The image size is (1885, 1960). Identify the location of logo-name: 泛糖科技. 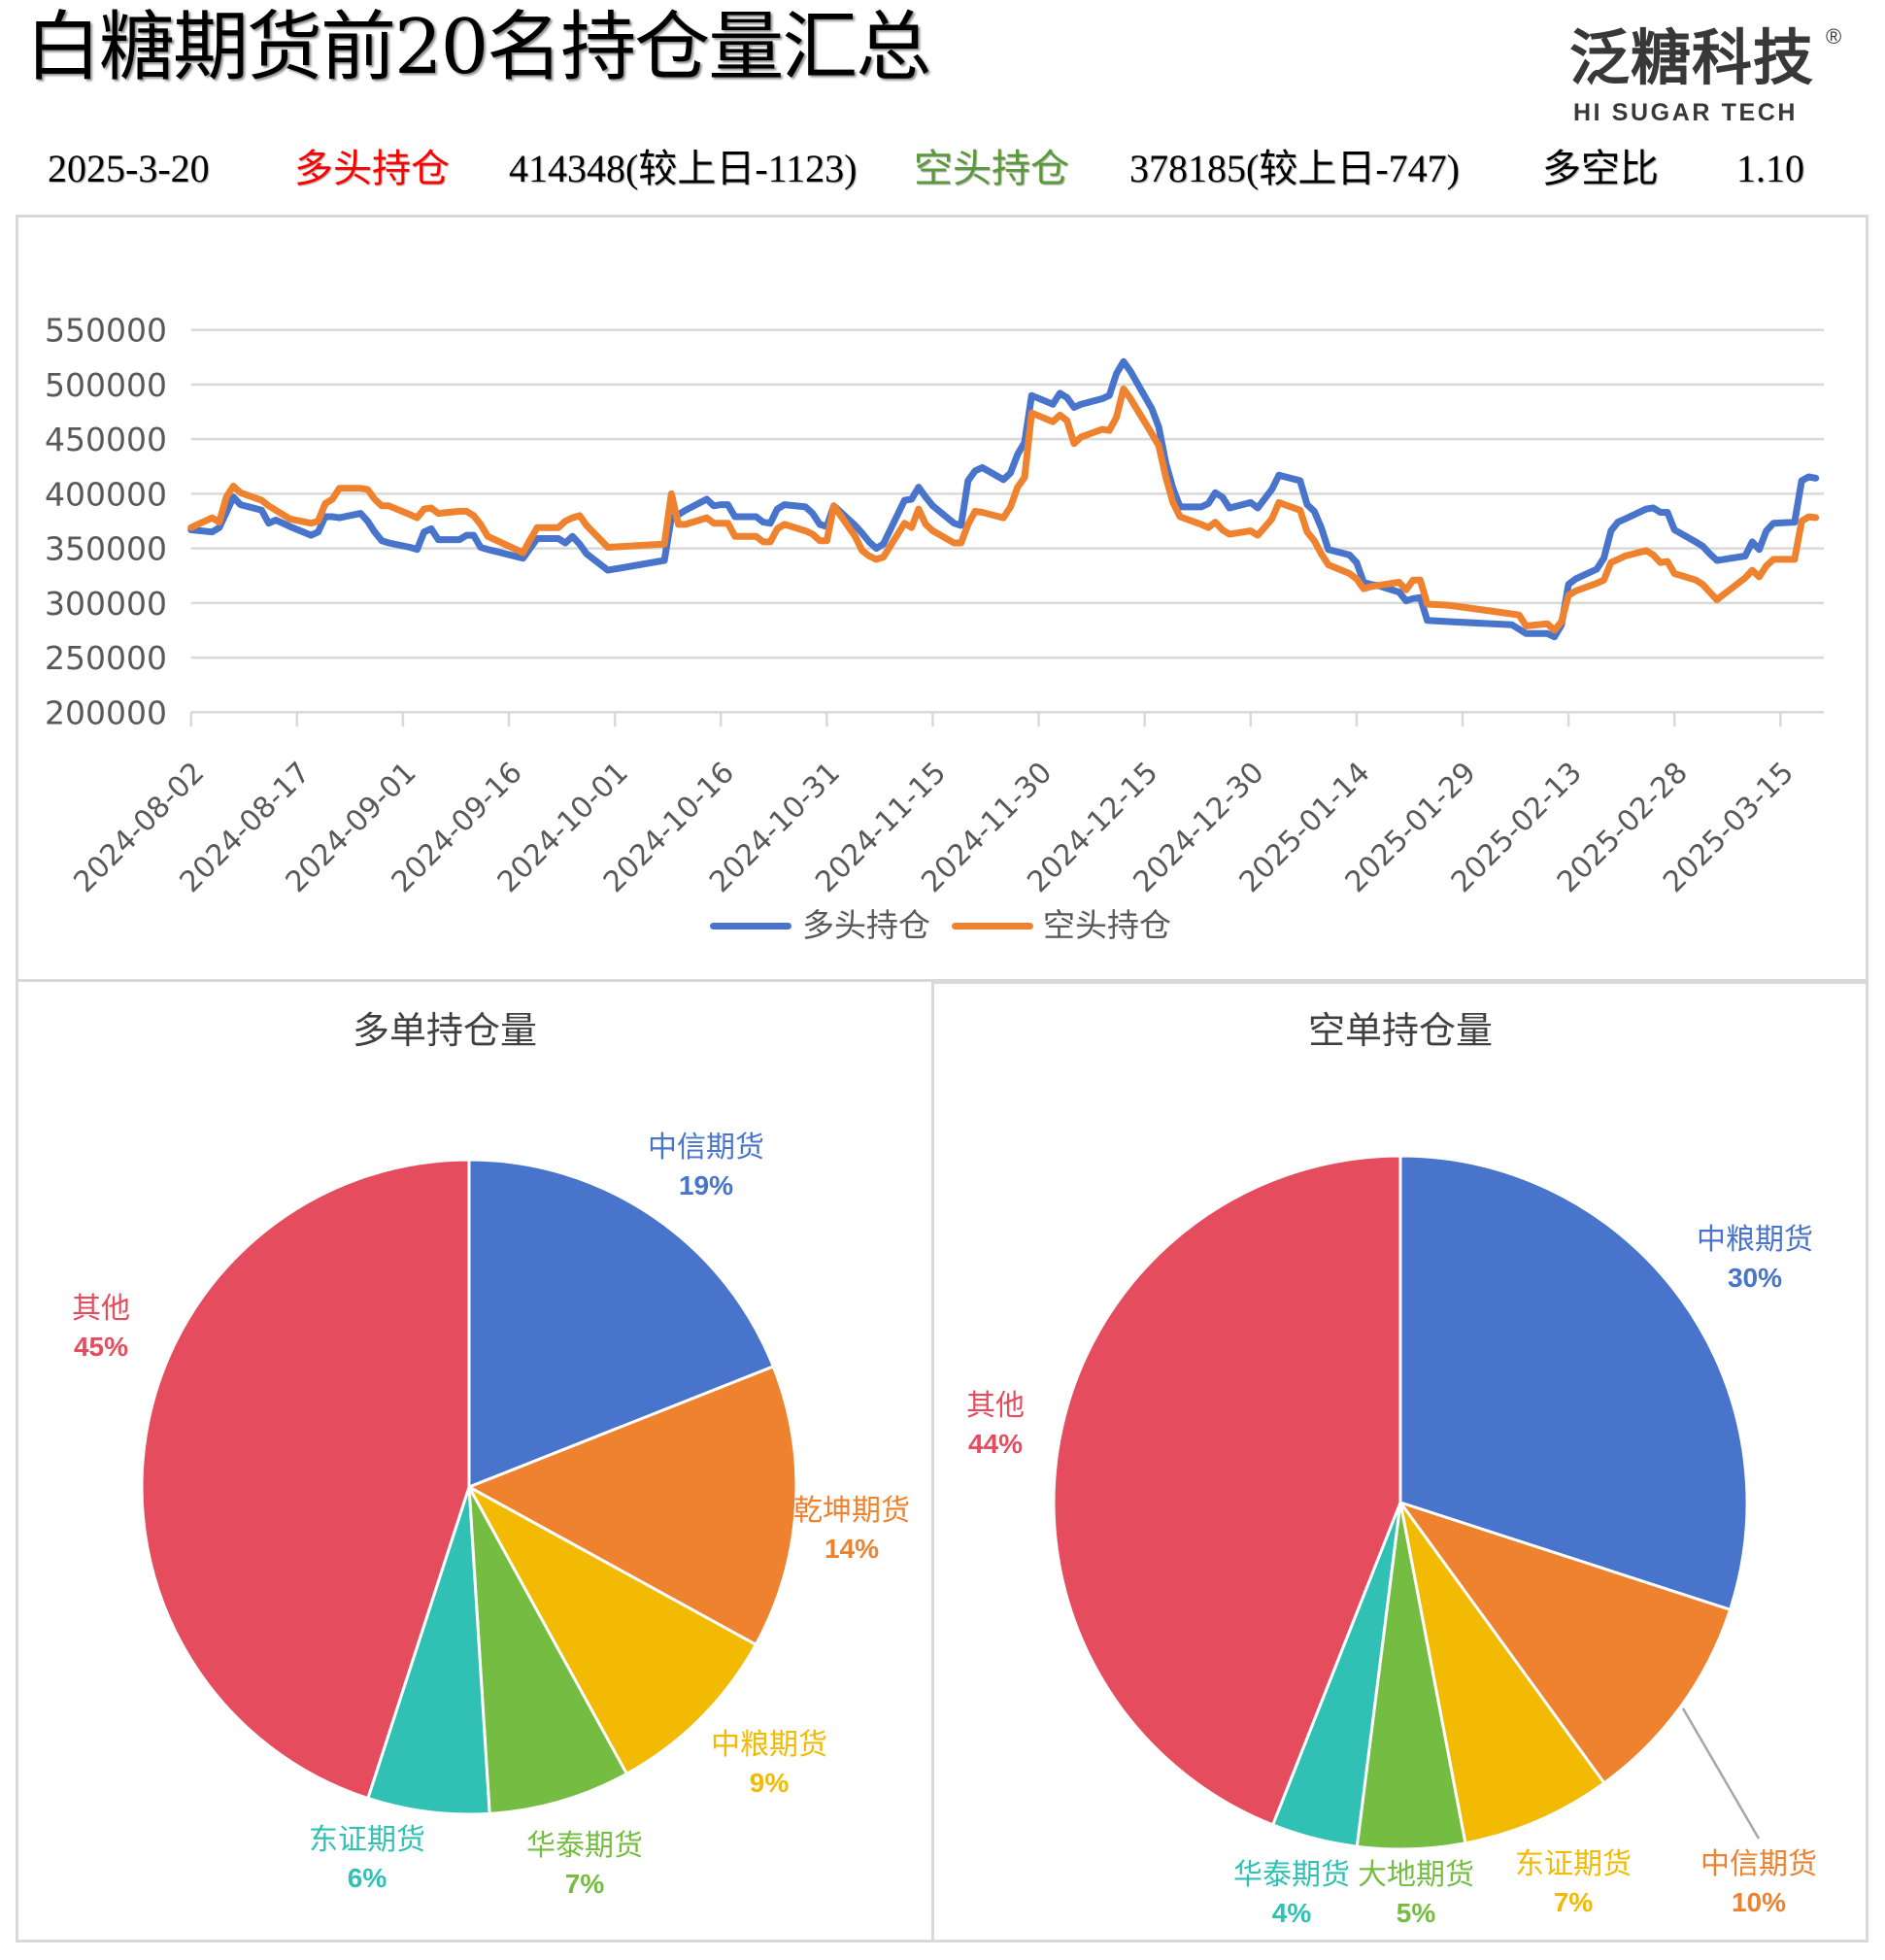
(1692, 57).